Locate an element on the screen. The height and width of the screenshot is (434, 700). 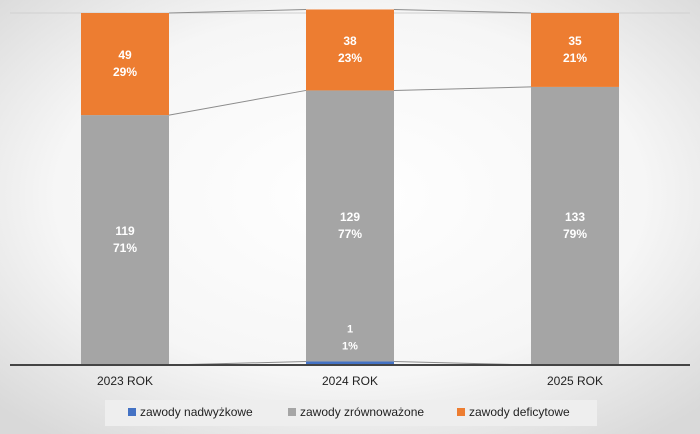
data-label-count: 119 is located at coordinates (125, 231).